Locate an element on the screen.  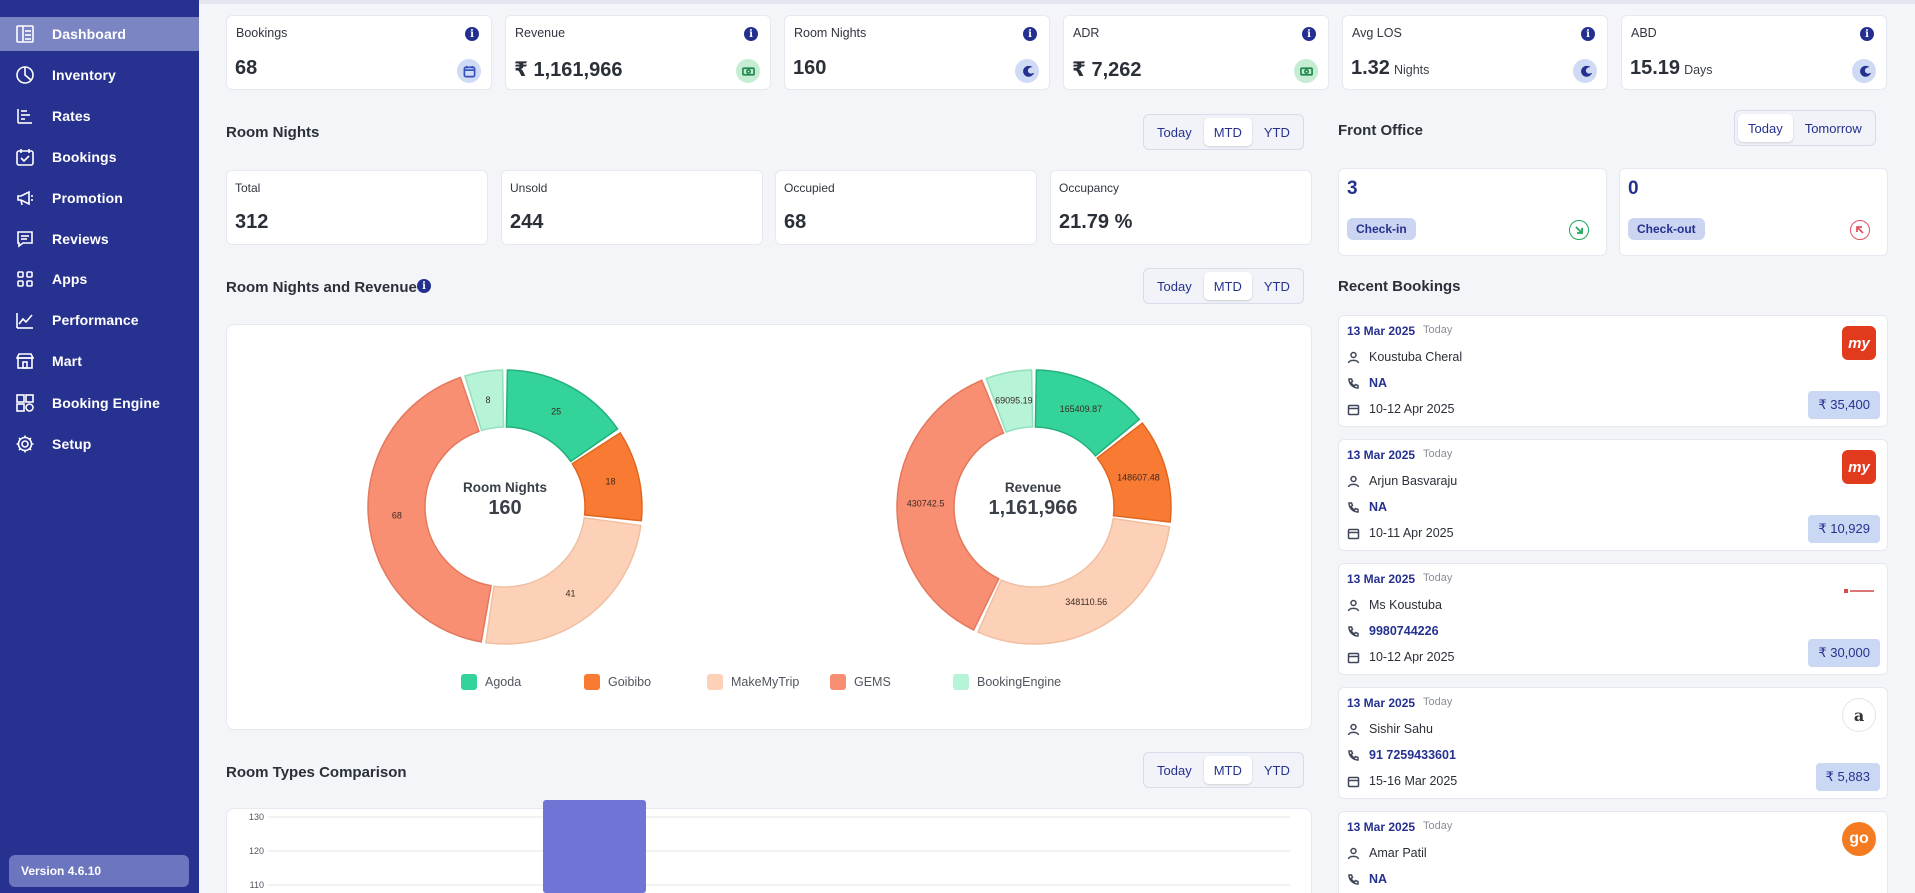
donut-center-label-revenue: Revenue is located at coordinates (1033, 487).